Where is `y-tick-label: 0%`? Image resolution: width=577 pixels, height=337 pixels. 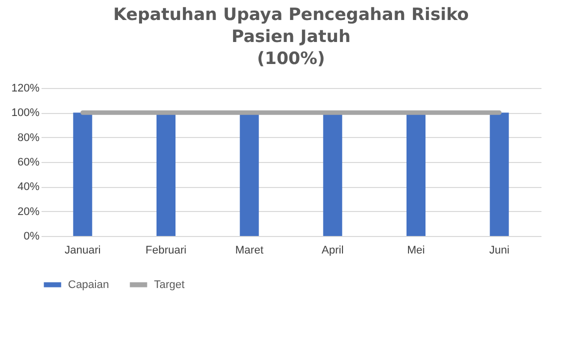
y-tick-label: 0% is located at coordinates (32, 236).